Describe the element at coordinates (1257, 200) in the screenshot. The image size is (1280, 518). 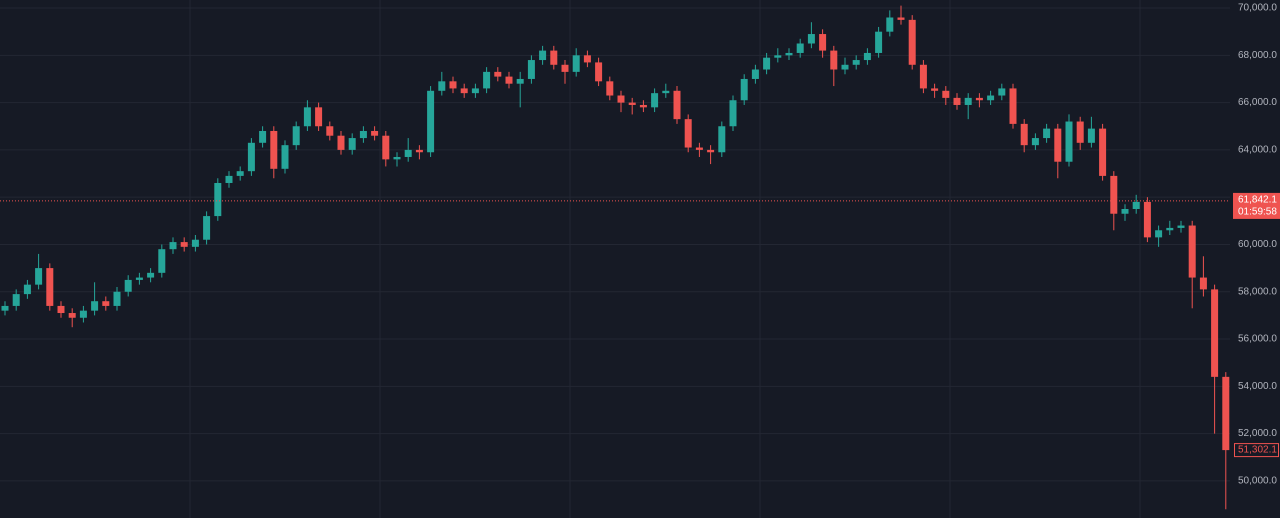
I see `price-tag-label: 61,842.1` at that location.